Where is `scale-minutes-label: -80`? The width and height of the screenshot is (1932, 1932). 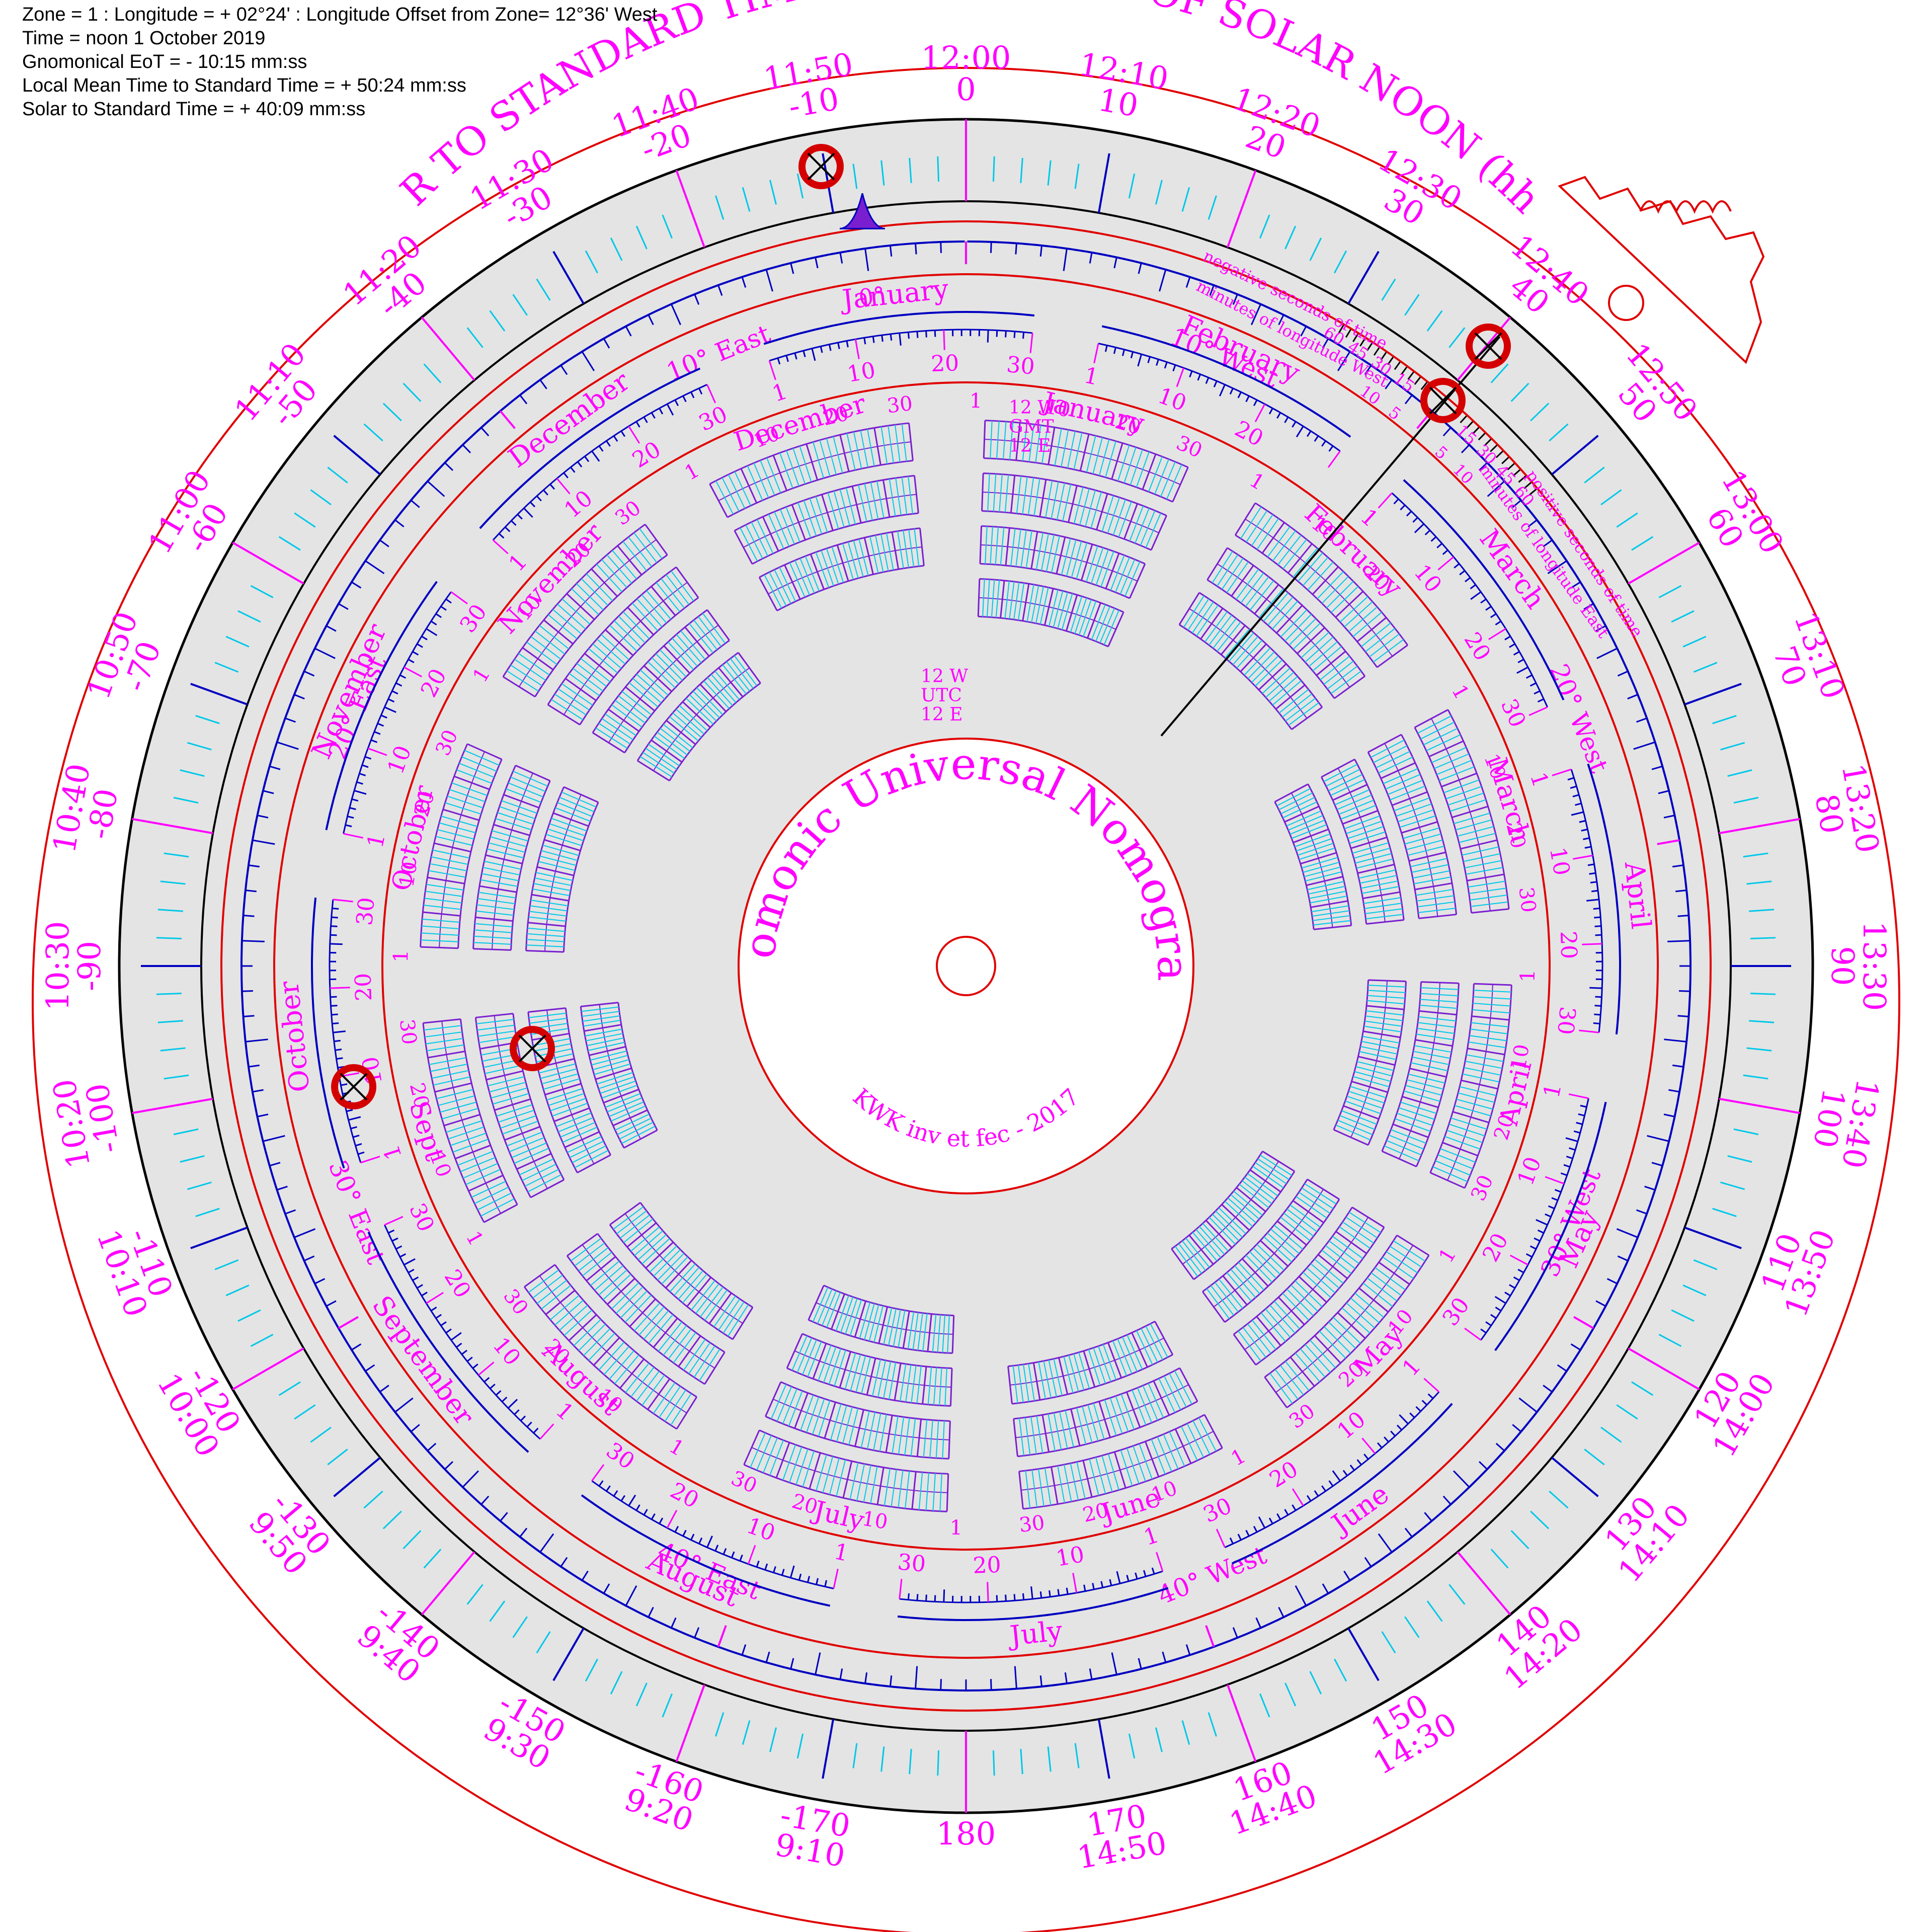
scale-minutes-label: -80 is located at coordinates (103, 814).